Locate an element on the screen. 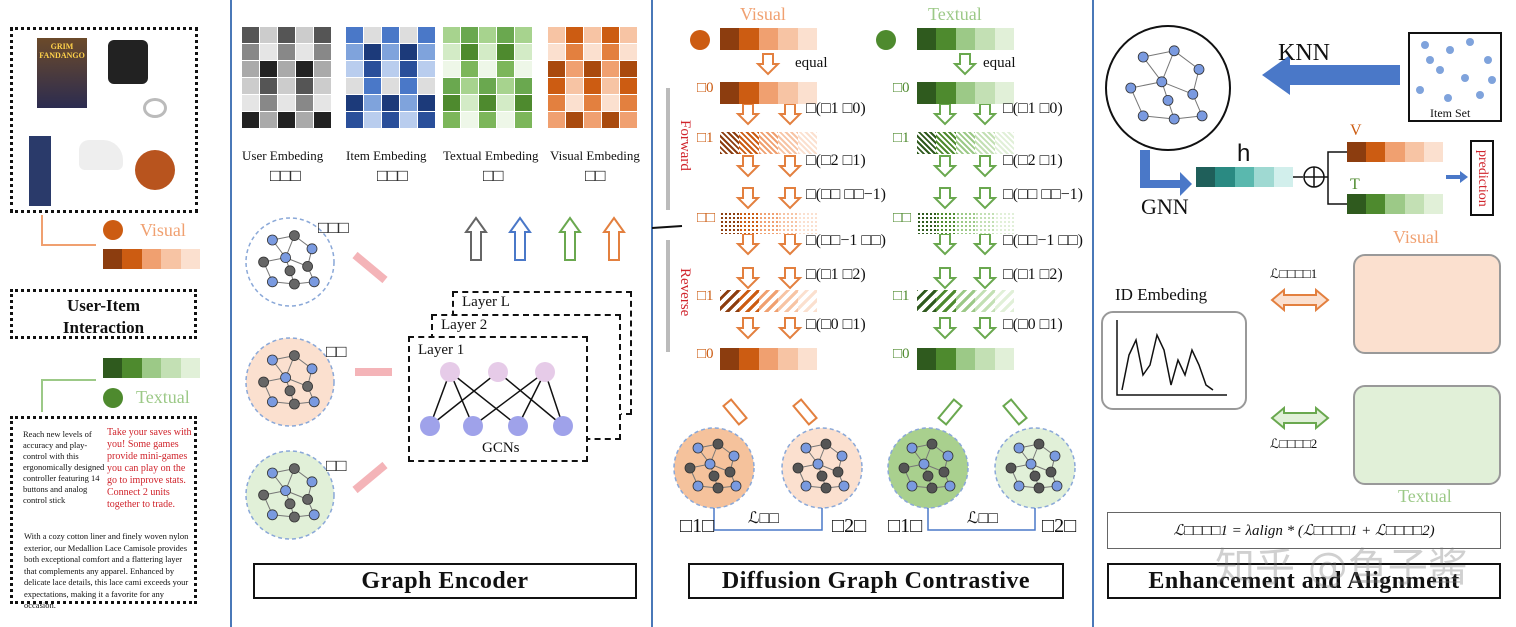 The height and width of the screenshot is (627, 1516). textual-embedding-bar is located at coordinates (1395, 204).